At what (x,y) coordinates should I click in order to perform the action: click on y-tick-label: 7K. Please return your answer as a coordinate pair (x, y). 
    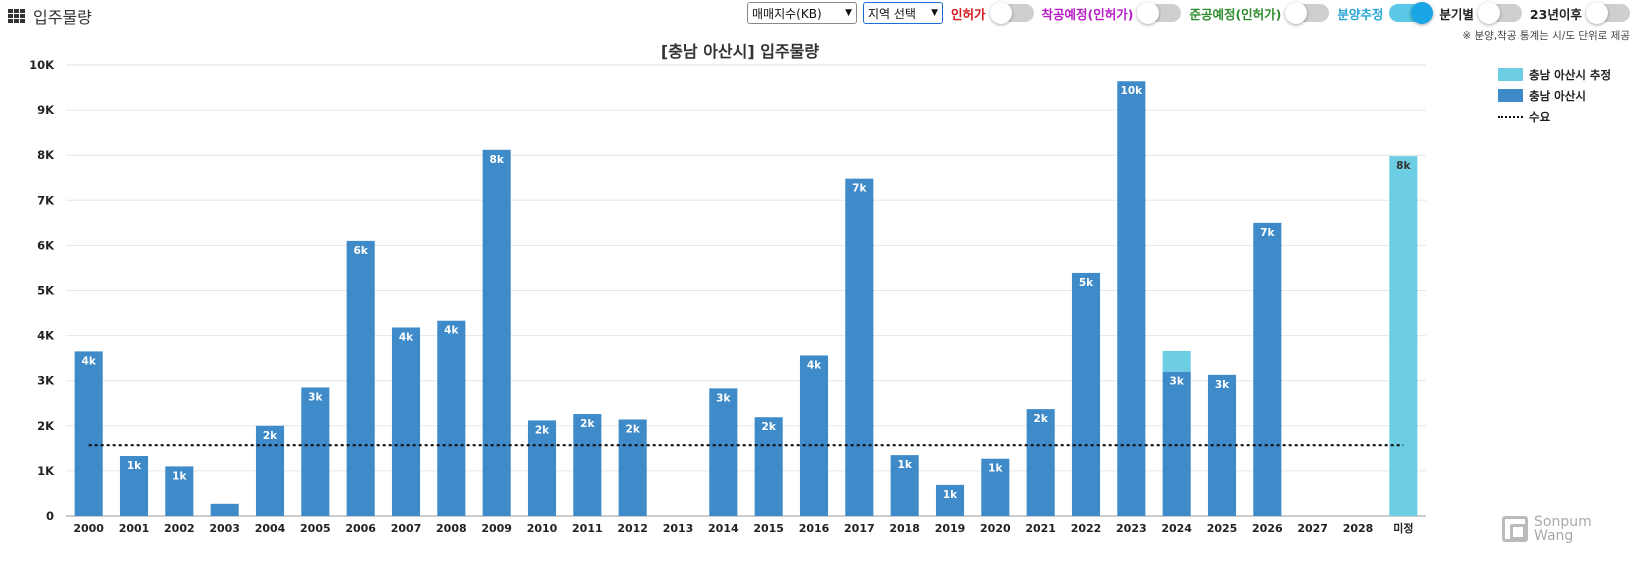
    Looking at the image, I should click on (46, 200).